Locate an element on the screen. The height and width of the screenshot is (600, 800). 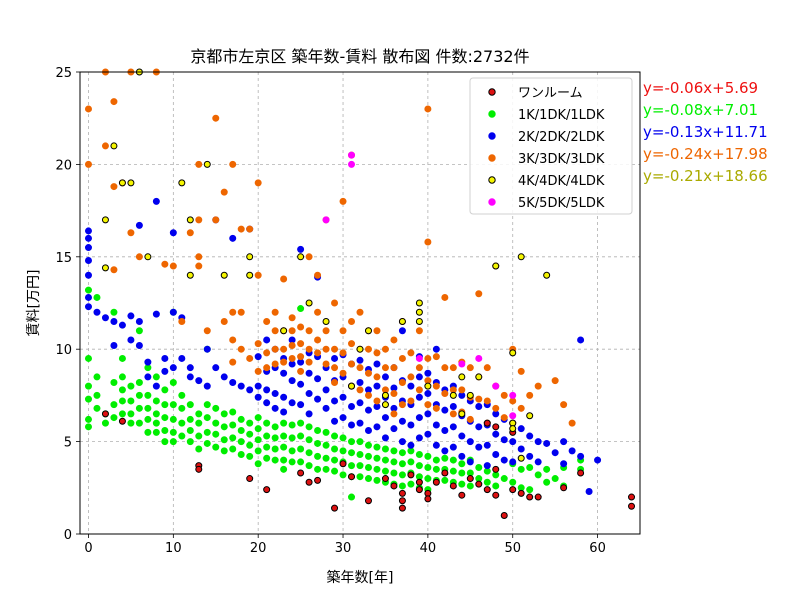
legend-label: 2K/2DK/2LDK is located at coordinates (561, 137).